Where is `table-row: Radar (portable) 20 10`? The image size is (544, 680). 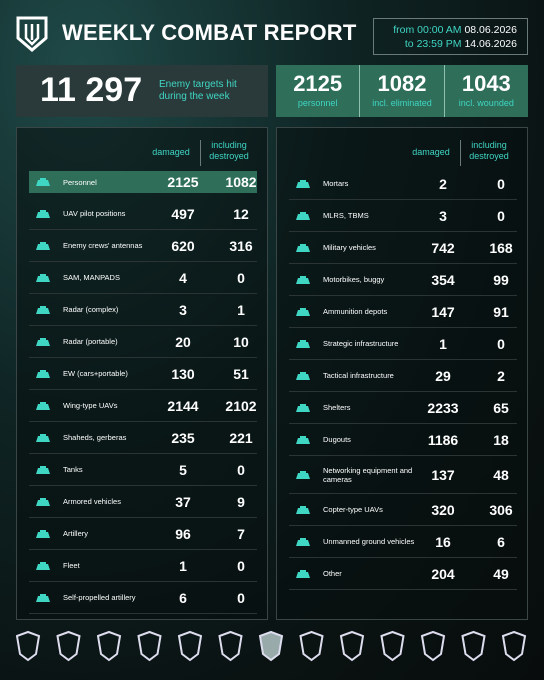
table-row: Radar (portable) 20 10 is located at coordinates (143, 342).